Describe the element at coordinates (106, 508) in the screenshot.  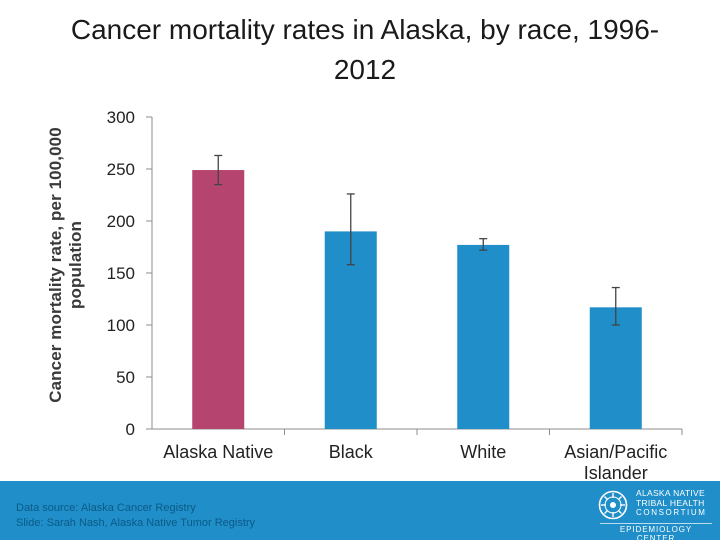
I see `data-source-text: Data source: Alaska Cancer Registry` at that location.